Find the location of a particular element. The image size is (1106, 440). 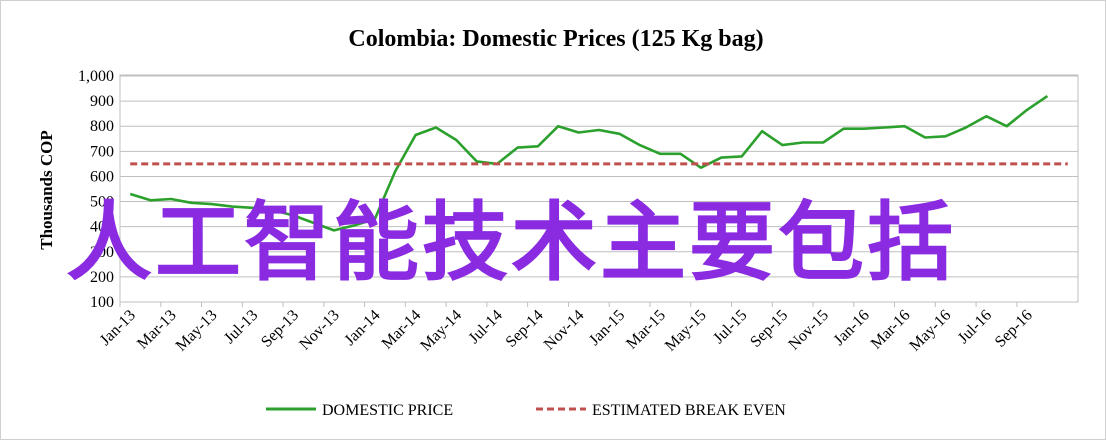

x-tick-label: Jan-15 is located at coordinates (607, 328).